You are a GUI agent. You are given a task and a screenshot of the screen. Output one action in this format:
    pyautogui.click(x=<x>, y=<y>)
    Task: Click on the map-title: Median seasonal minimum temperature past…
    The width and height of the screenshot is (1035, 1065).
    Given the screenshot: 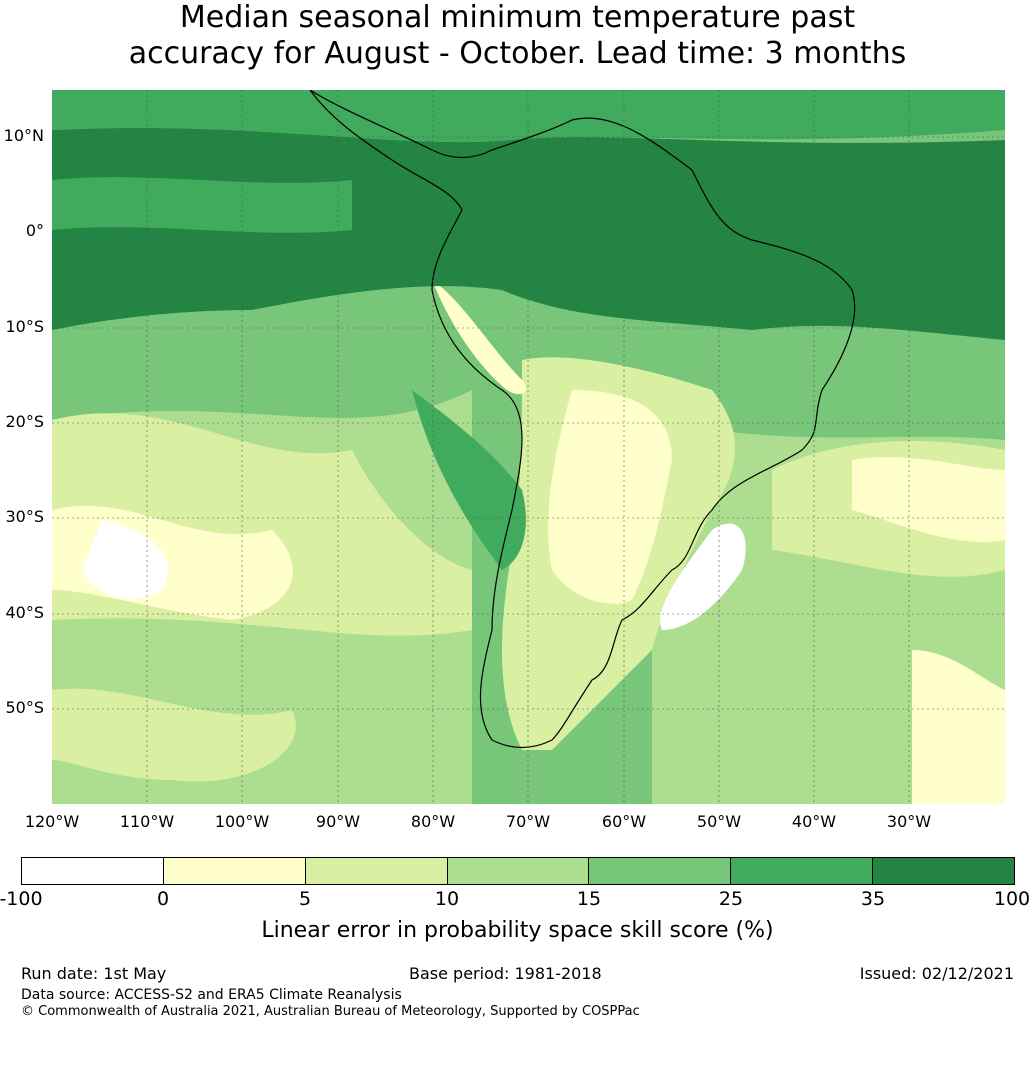 What is the action you would take?
    pyautogui.click(x=517, y=36)
    